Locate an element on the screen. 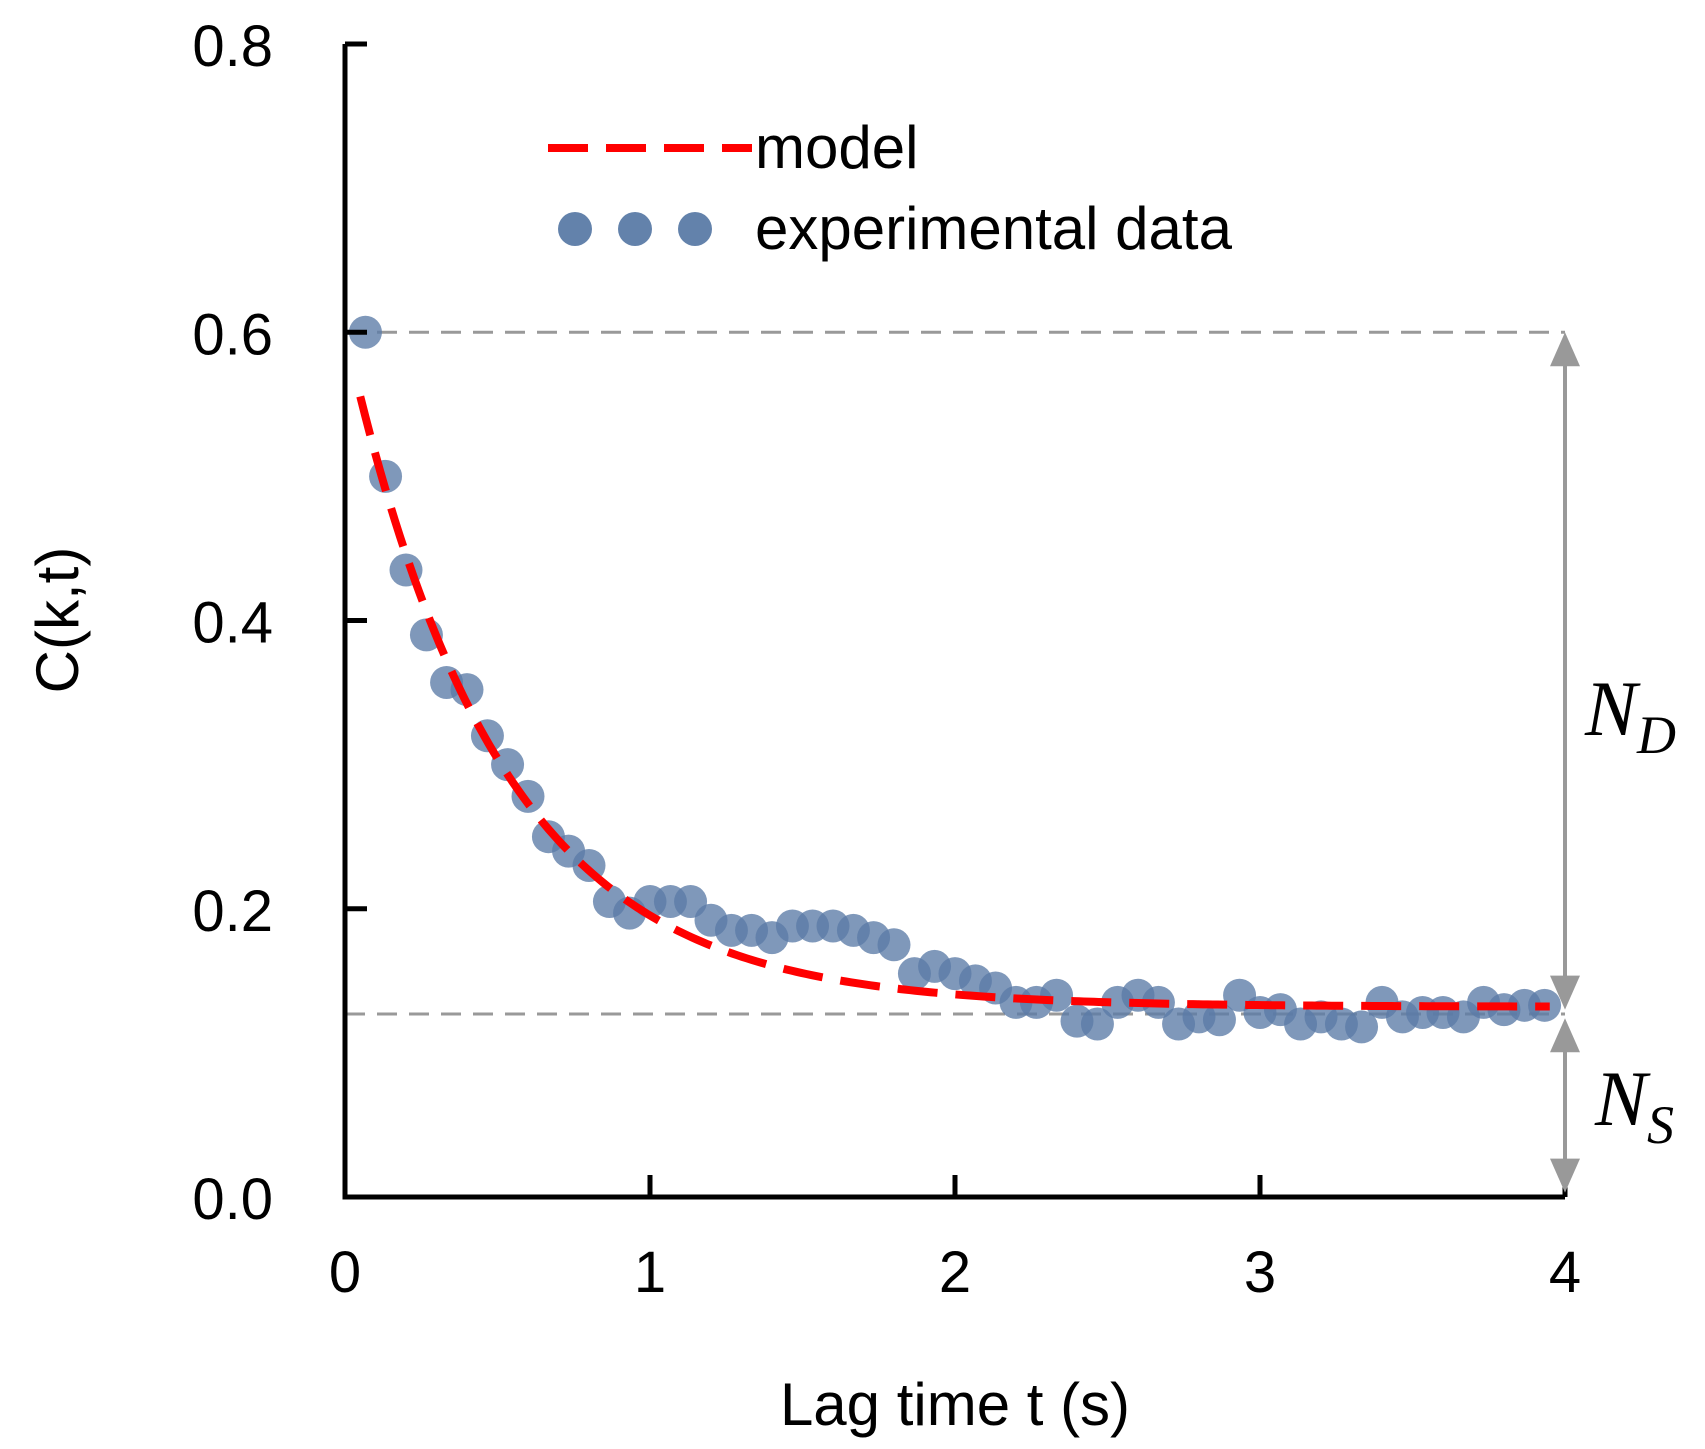 Image resolution: width=1705 pixels, height=1449 pixels. x-axis-ticks: 0 1 2 3 4 is located at coordinates (955, 1240).